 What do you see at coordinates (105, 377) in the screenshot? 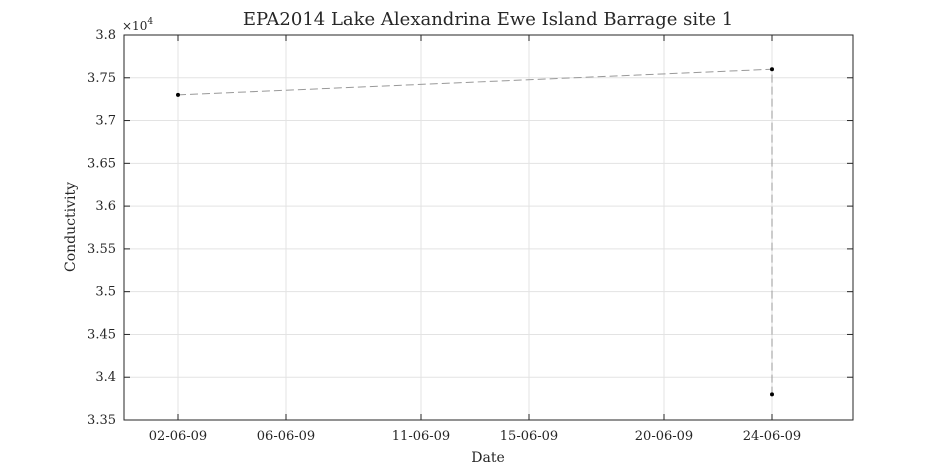
I see `y-tick-label: 3.4` at bounding box center [105, 377].